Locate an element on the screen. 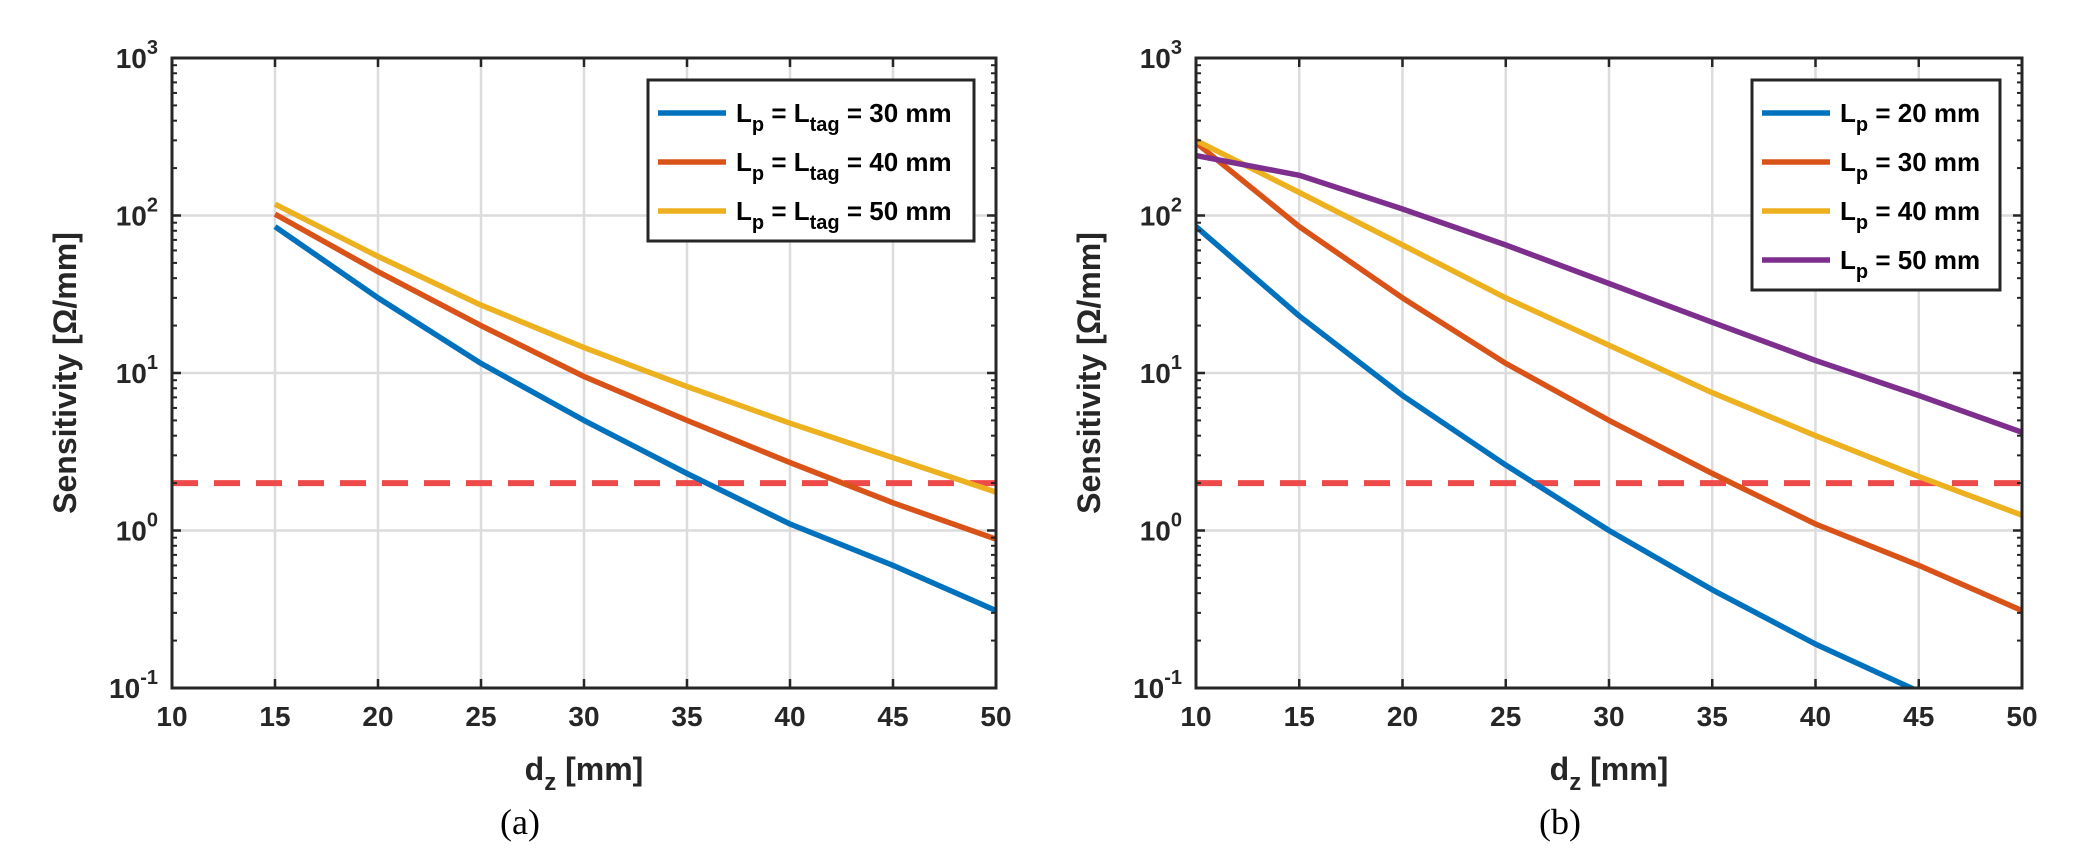 This screenshot has height=868, width=2096. legend-label-1: Lp = 20 mm is located at coordinates (1910, 117).